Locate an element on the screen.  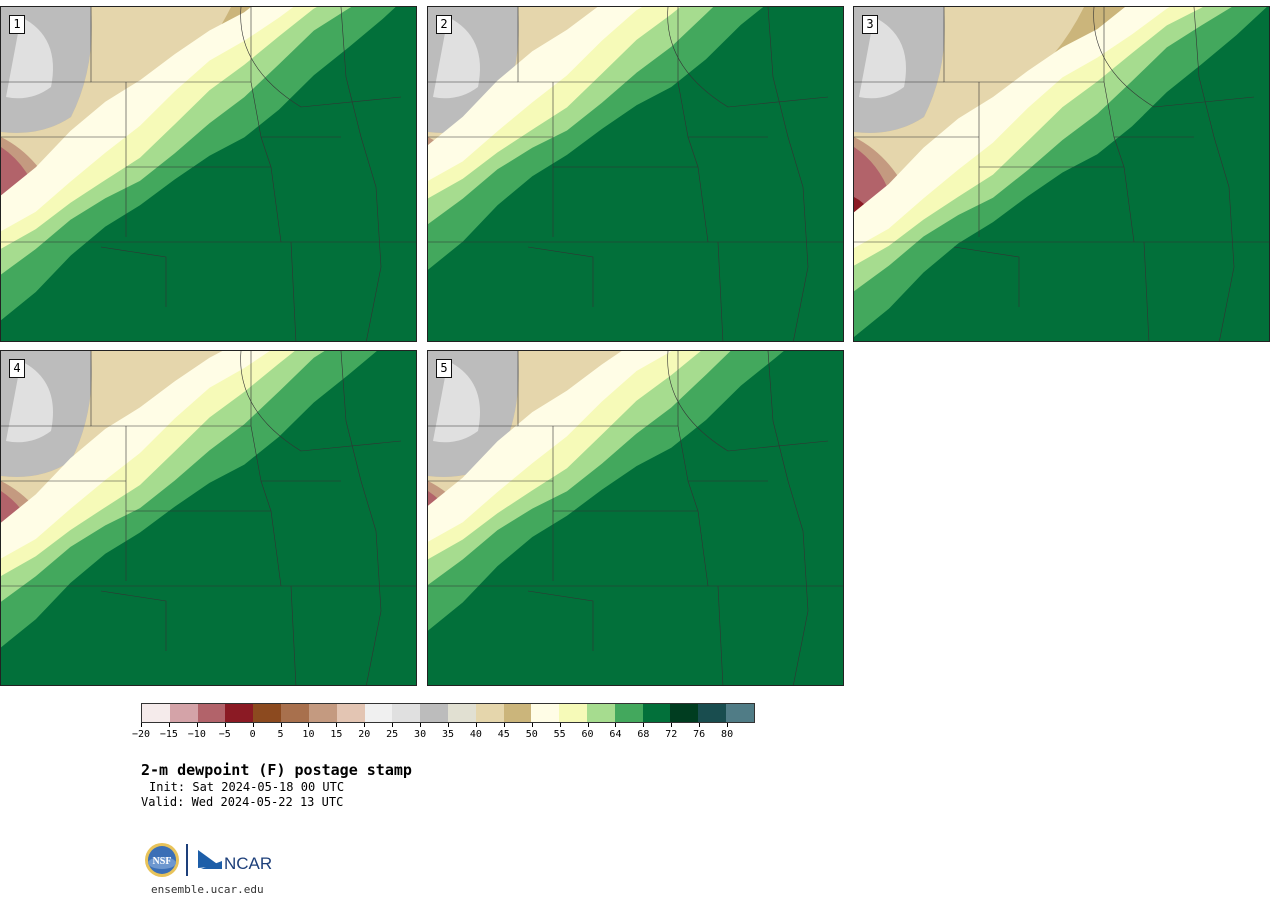
panel-number: 4 is located at coordinates (17, 368).